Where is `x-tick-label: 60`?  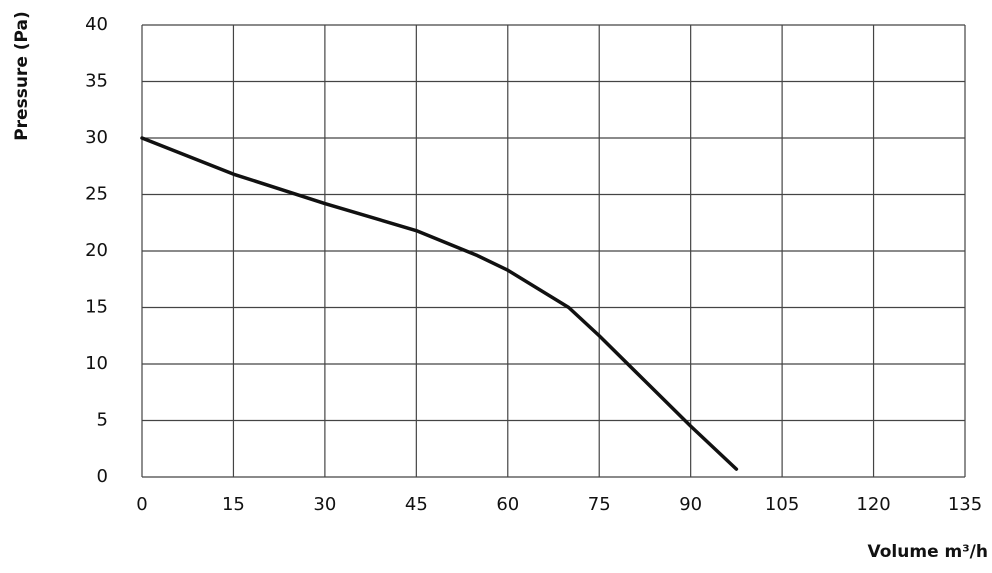
x-tick-label: 60 is located at coordinates (507, 504).